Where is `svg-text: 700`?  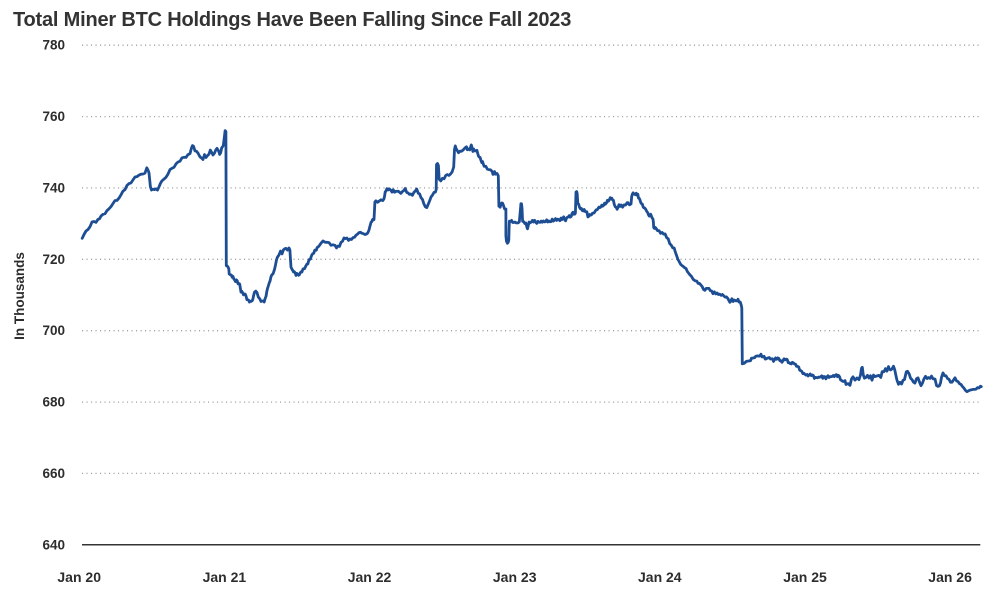 svg-text: 700 is located at coordinates (53, 330).